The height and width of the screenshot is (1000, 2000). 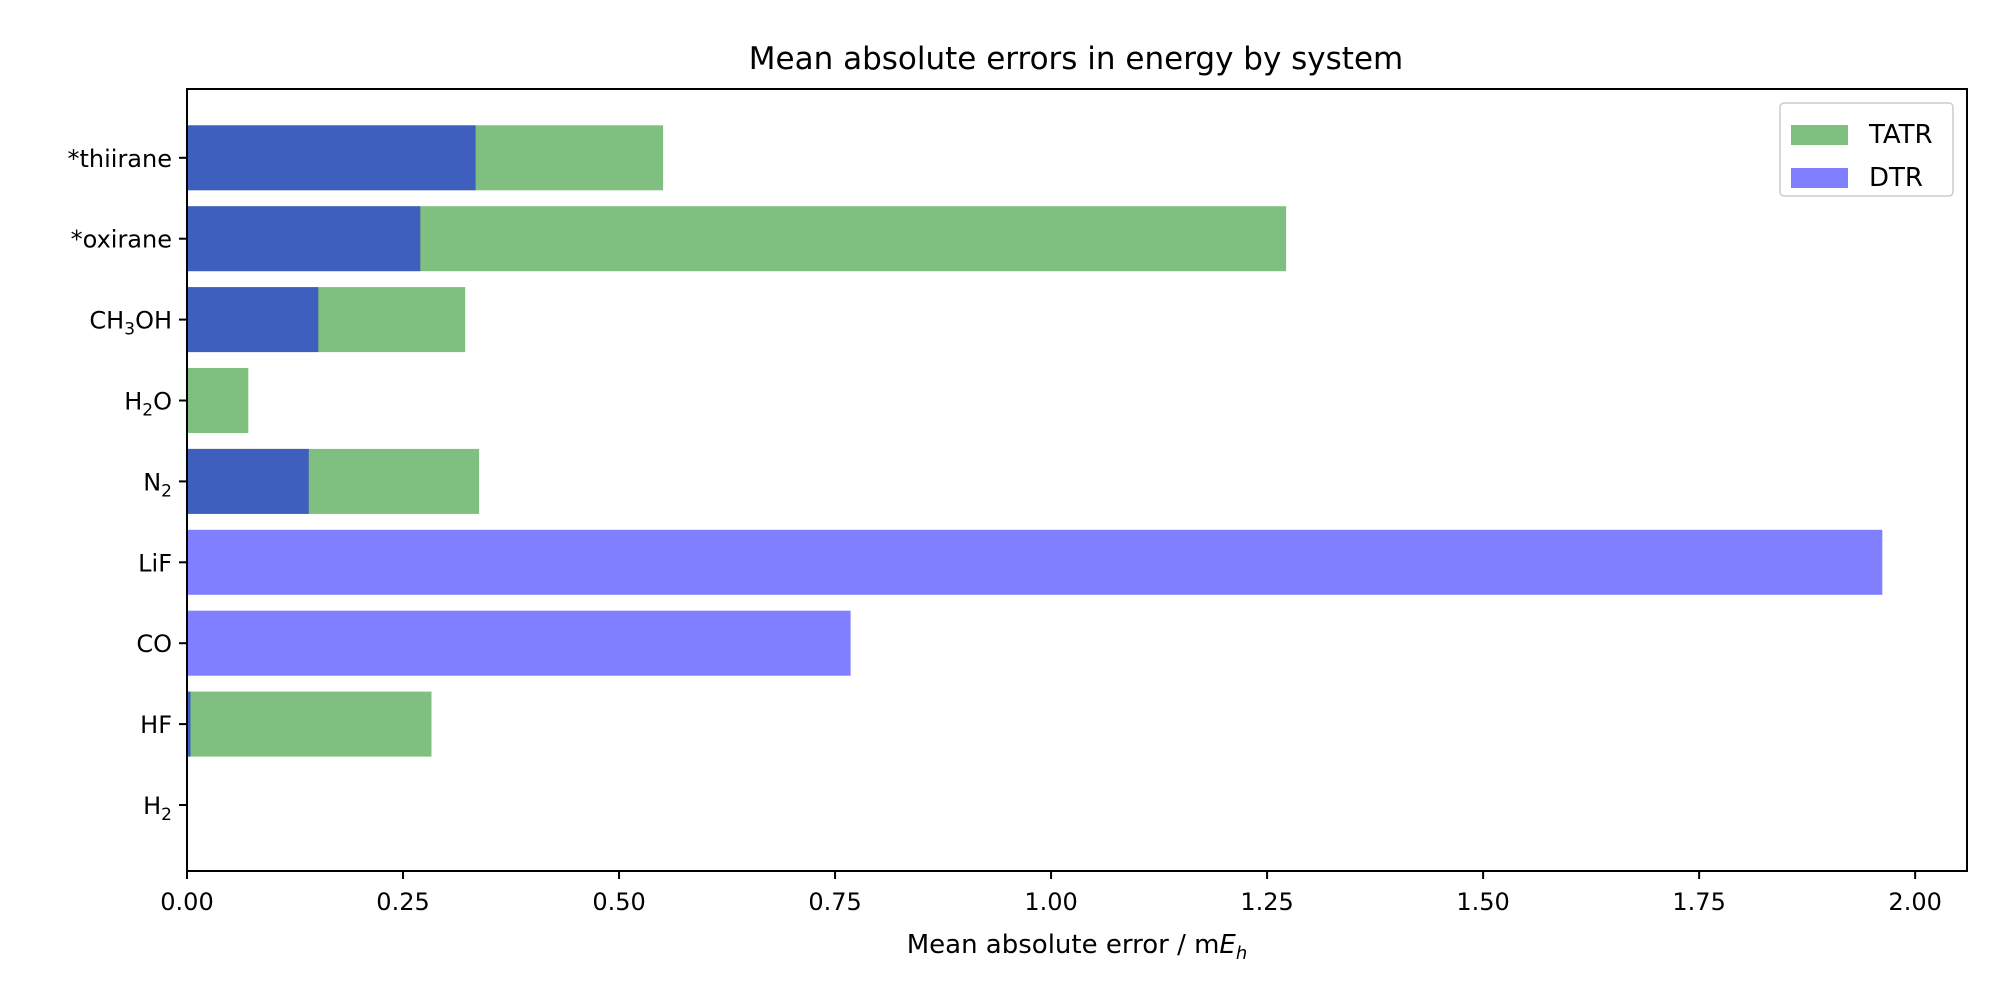 I want to click on y-tick-label-n2: N2, so click(x=157, y=484).